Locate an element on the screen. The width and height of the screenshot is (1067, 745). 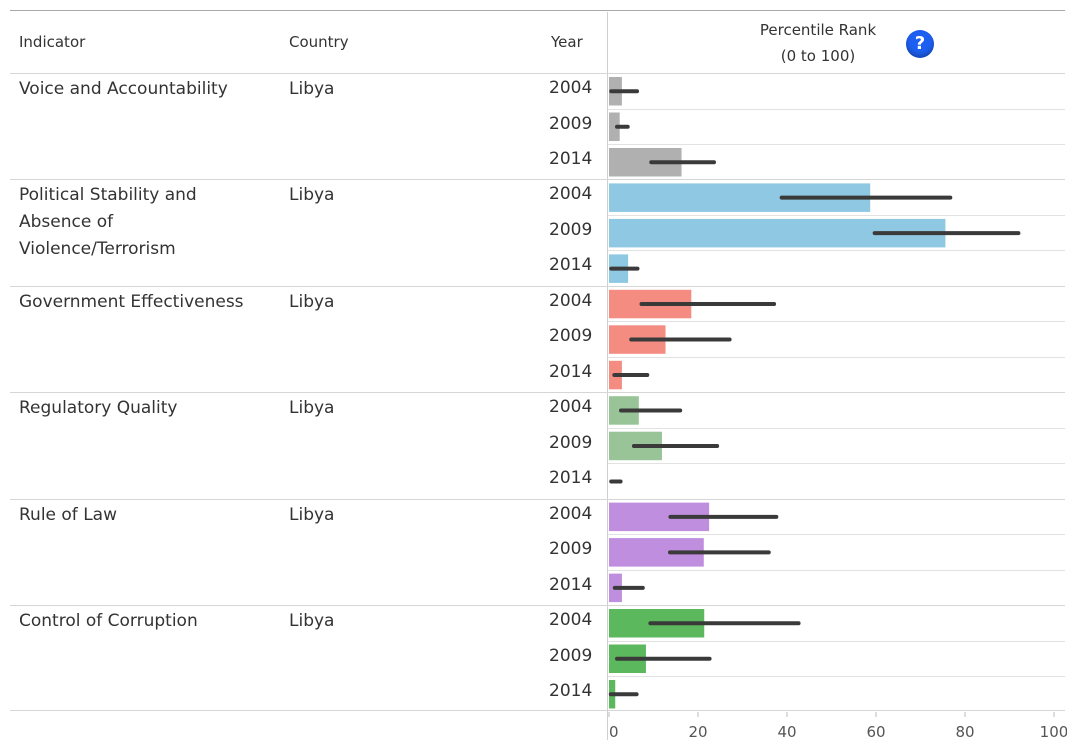
help-icon: ? is located at coordinates (920, 44).